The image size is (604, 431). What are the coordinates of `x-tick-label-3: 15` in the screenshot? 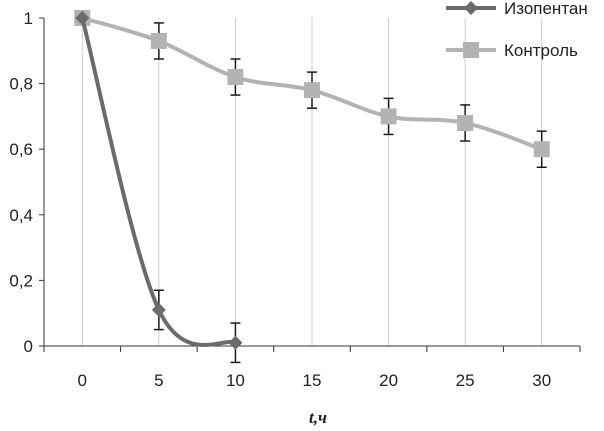 It's located at (312, 380).